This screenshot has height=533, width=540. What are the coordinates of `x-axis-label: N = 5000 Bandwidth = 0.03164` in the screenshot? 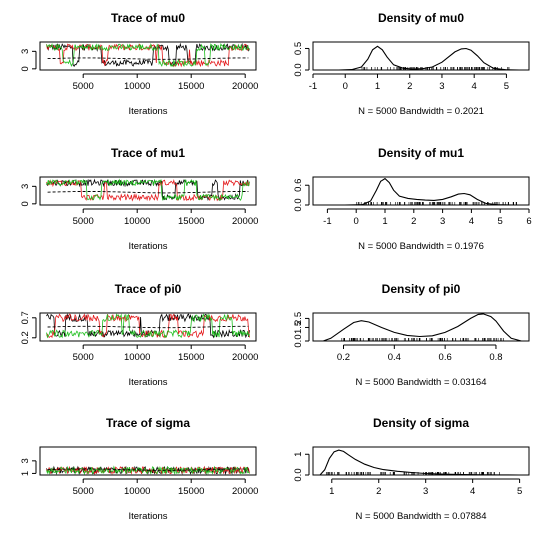 It's located at (421, 382).